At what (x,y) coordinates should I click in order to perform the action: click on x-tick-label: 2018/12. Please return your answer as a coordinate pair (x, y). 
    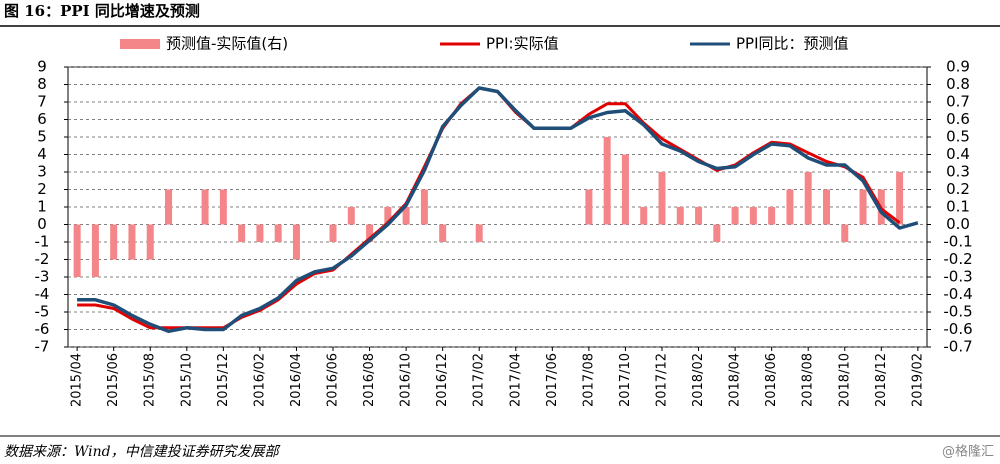
    Looking at the image, I should click on (881, 380).